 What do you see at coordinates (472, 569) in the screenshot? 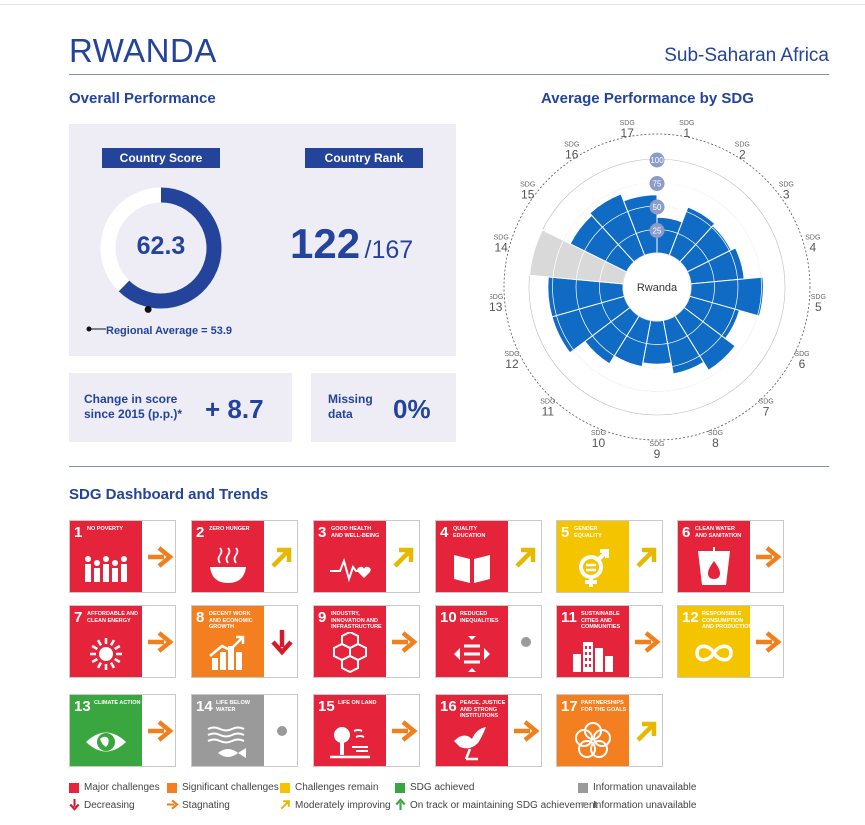
I see `book-icon` at bounding box center [472, 569].